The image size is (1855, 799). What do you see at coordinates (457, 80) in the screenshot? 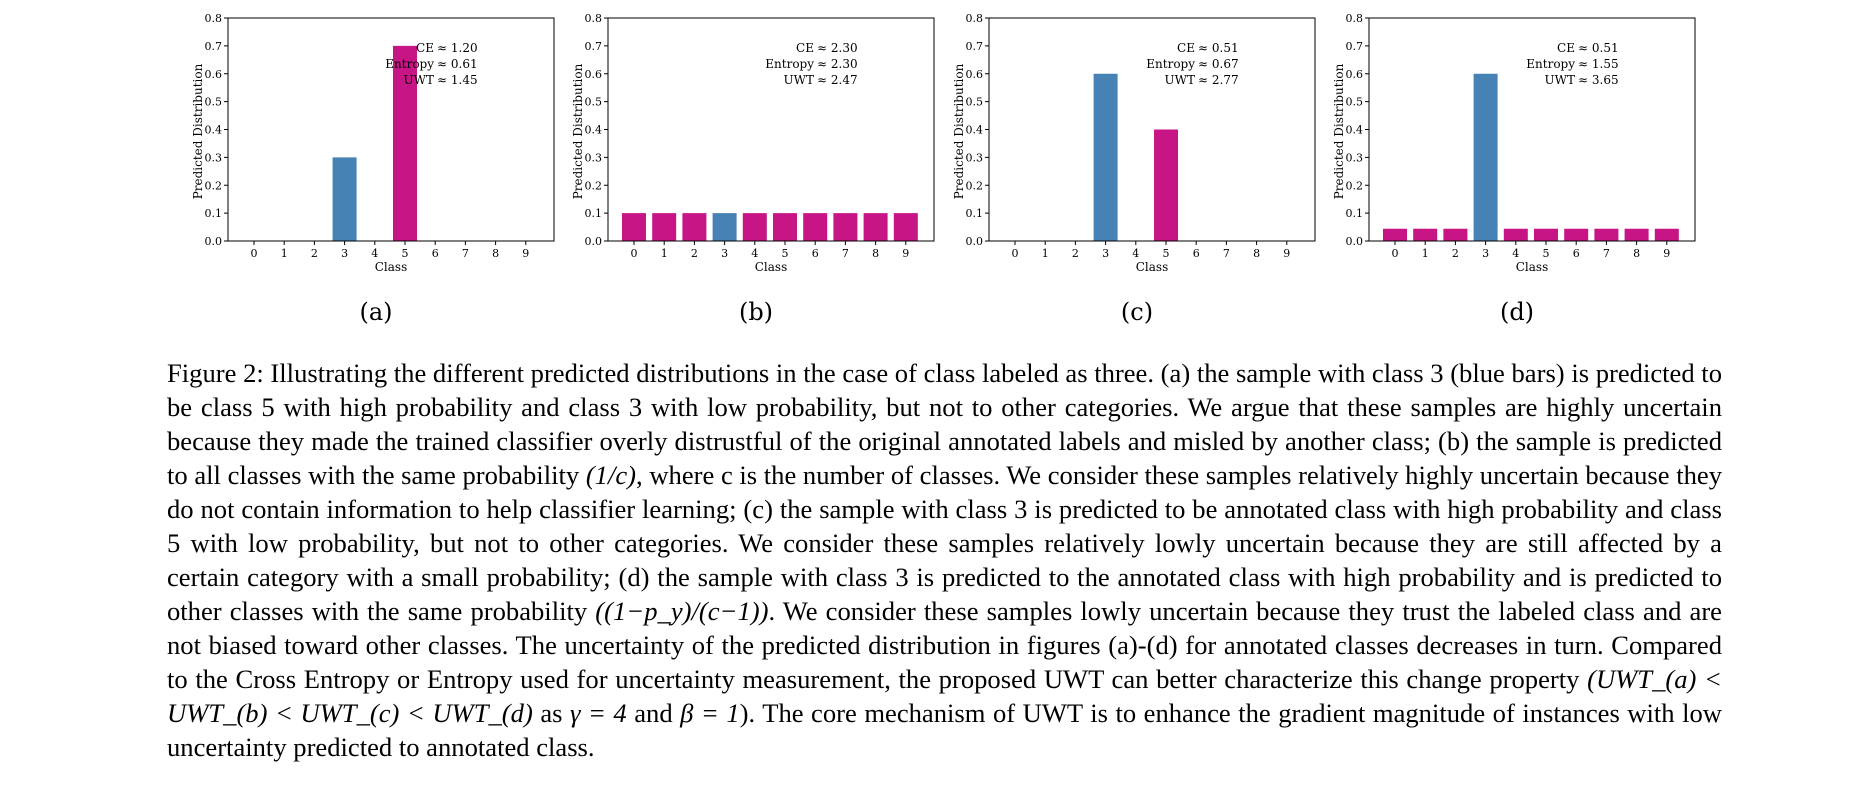
I see `annotation-metric-value: ≈ 1.45` at bounding box center [457, 80].